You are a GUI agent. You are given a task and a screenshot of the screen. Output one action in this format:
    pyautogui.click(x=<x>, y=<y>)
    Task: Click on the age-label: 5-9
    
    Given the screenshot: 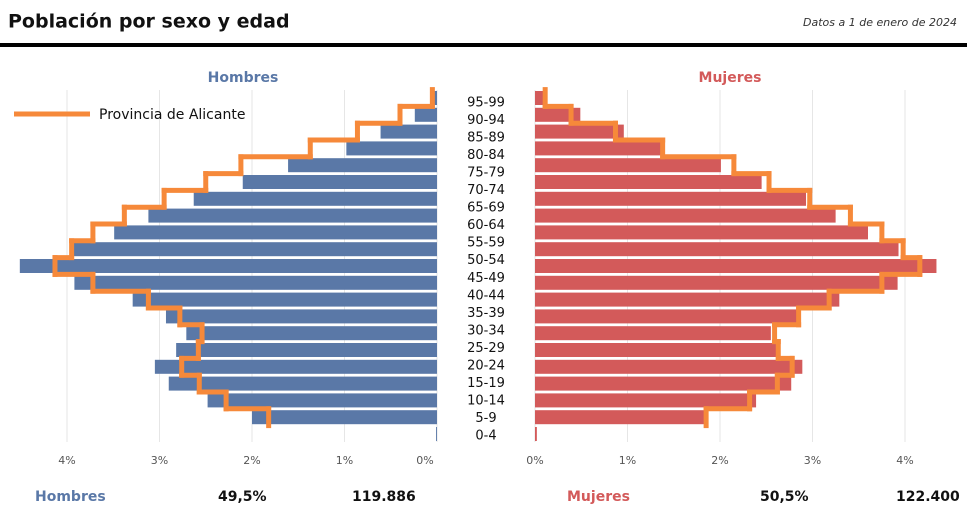 What is the action you would take?
    pyautogui.click(x=485, y=418)
    